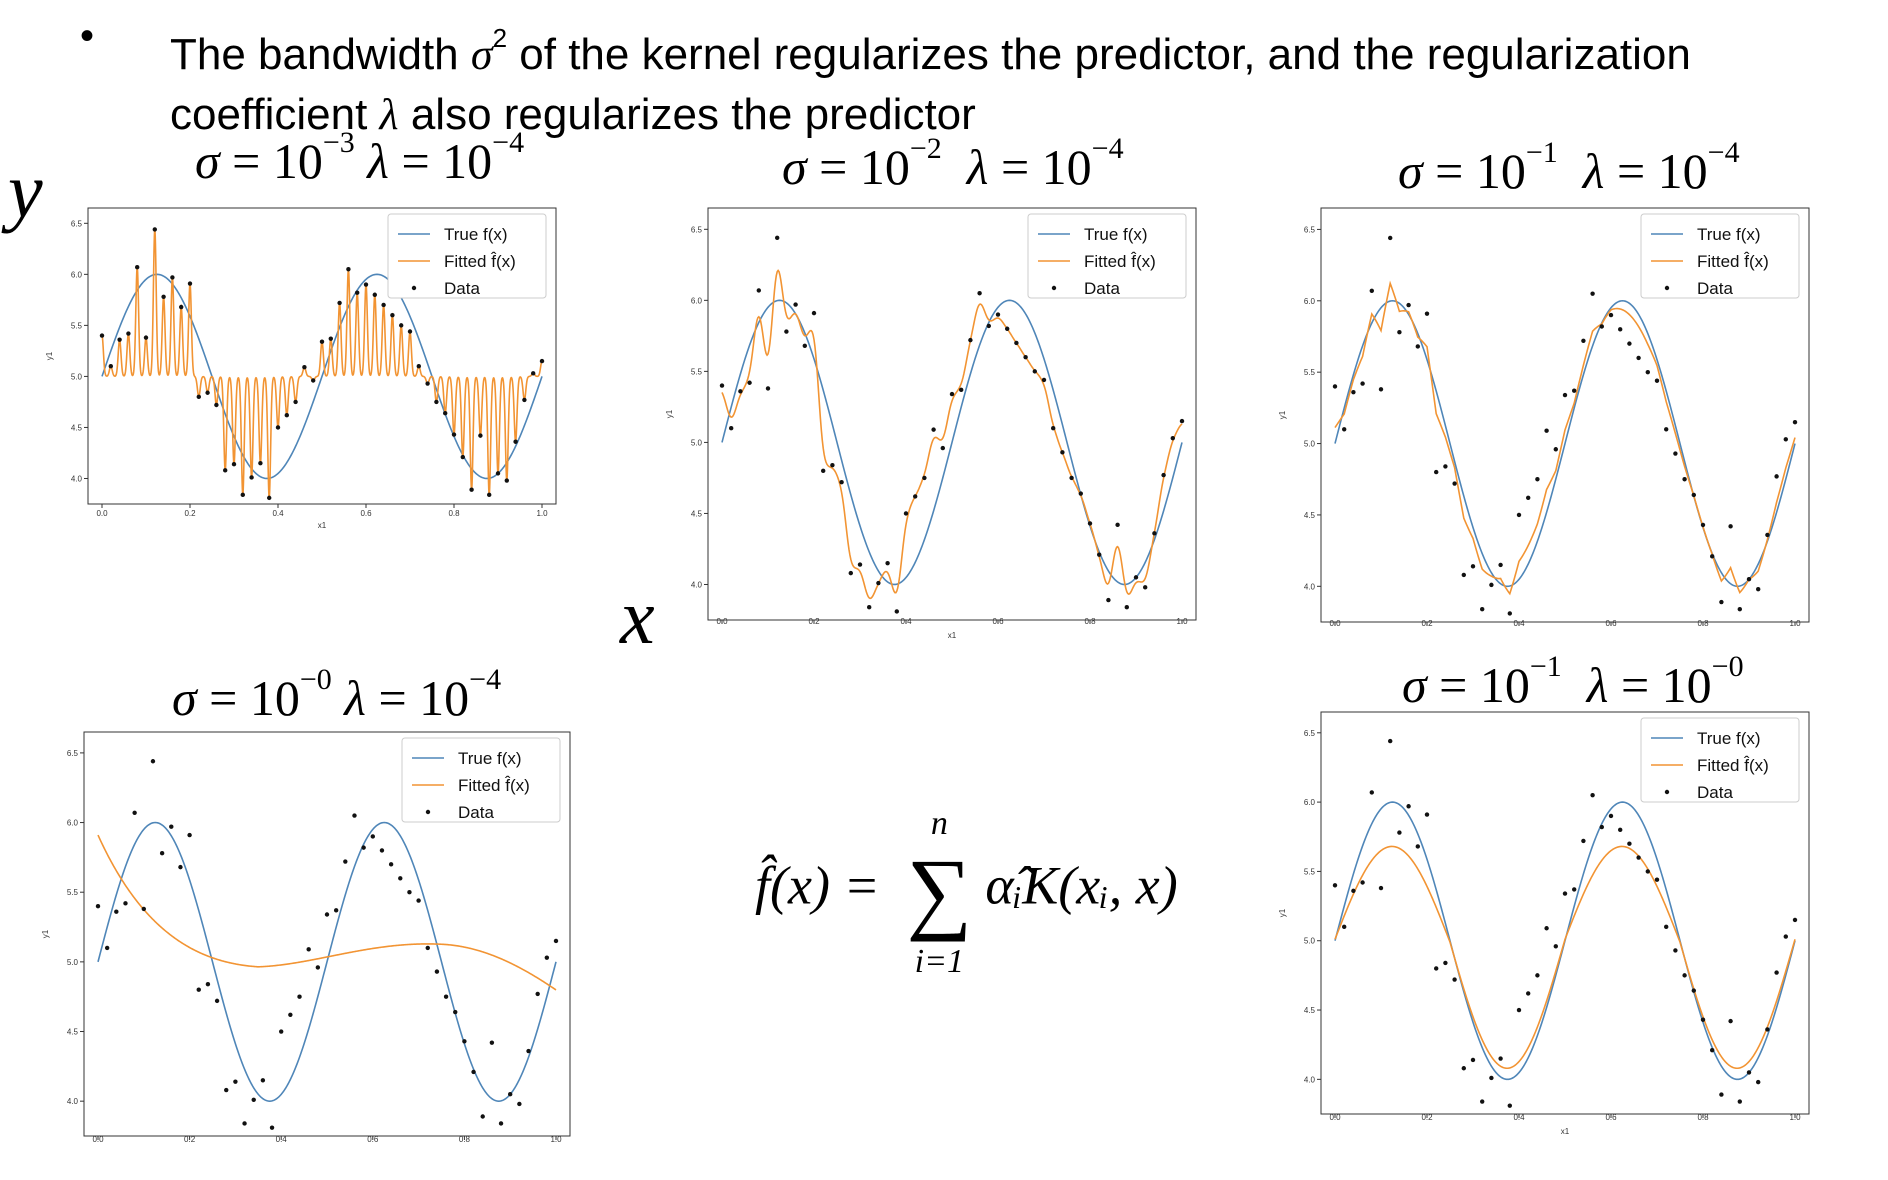  What do you see at coordinates (1703, 1117) in the screenshot?
I see `x-tick-label: 0.8` at bounding box center [1703, 1117].